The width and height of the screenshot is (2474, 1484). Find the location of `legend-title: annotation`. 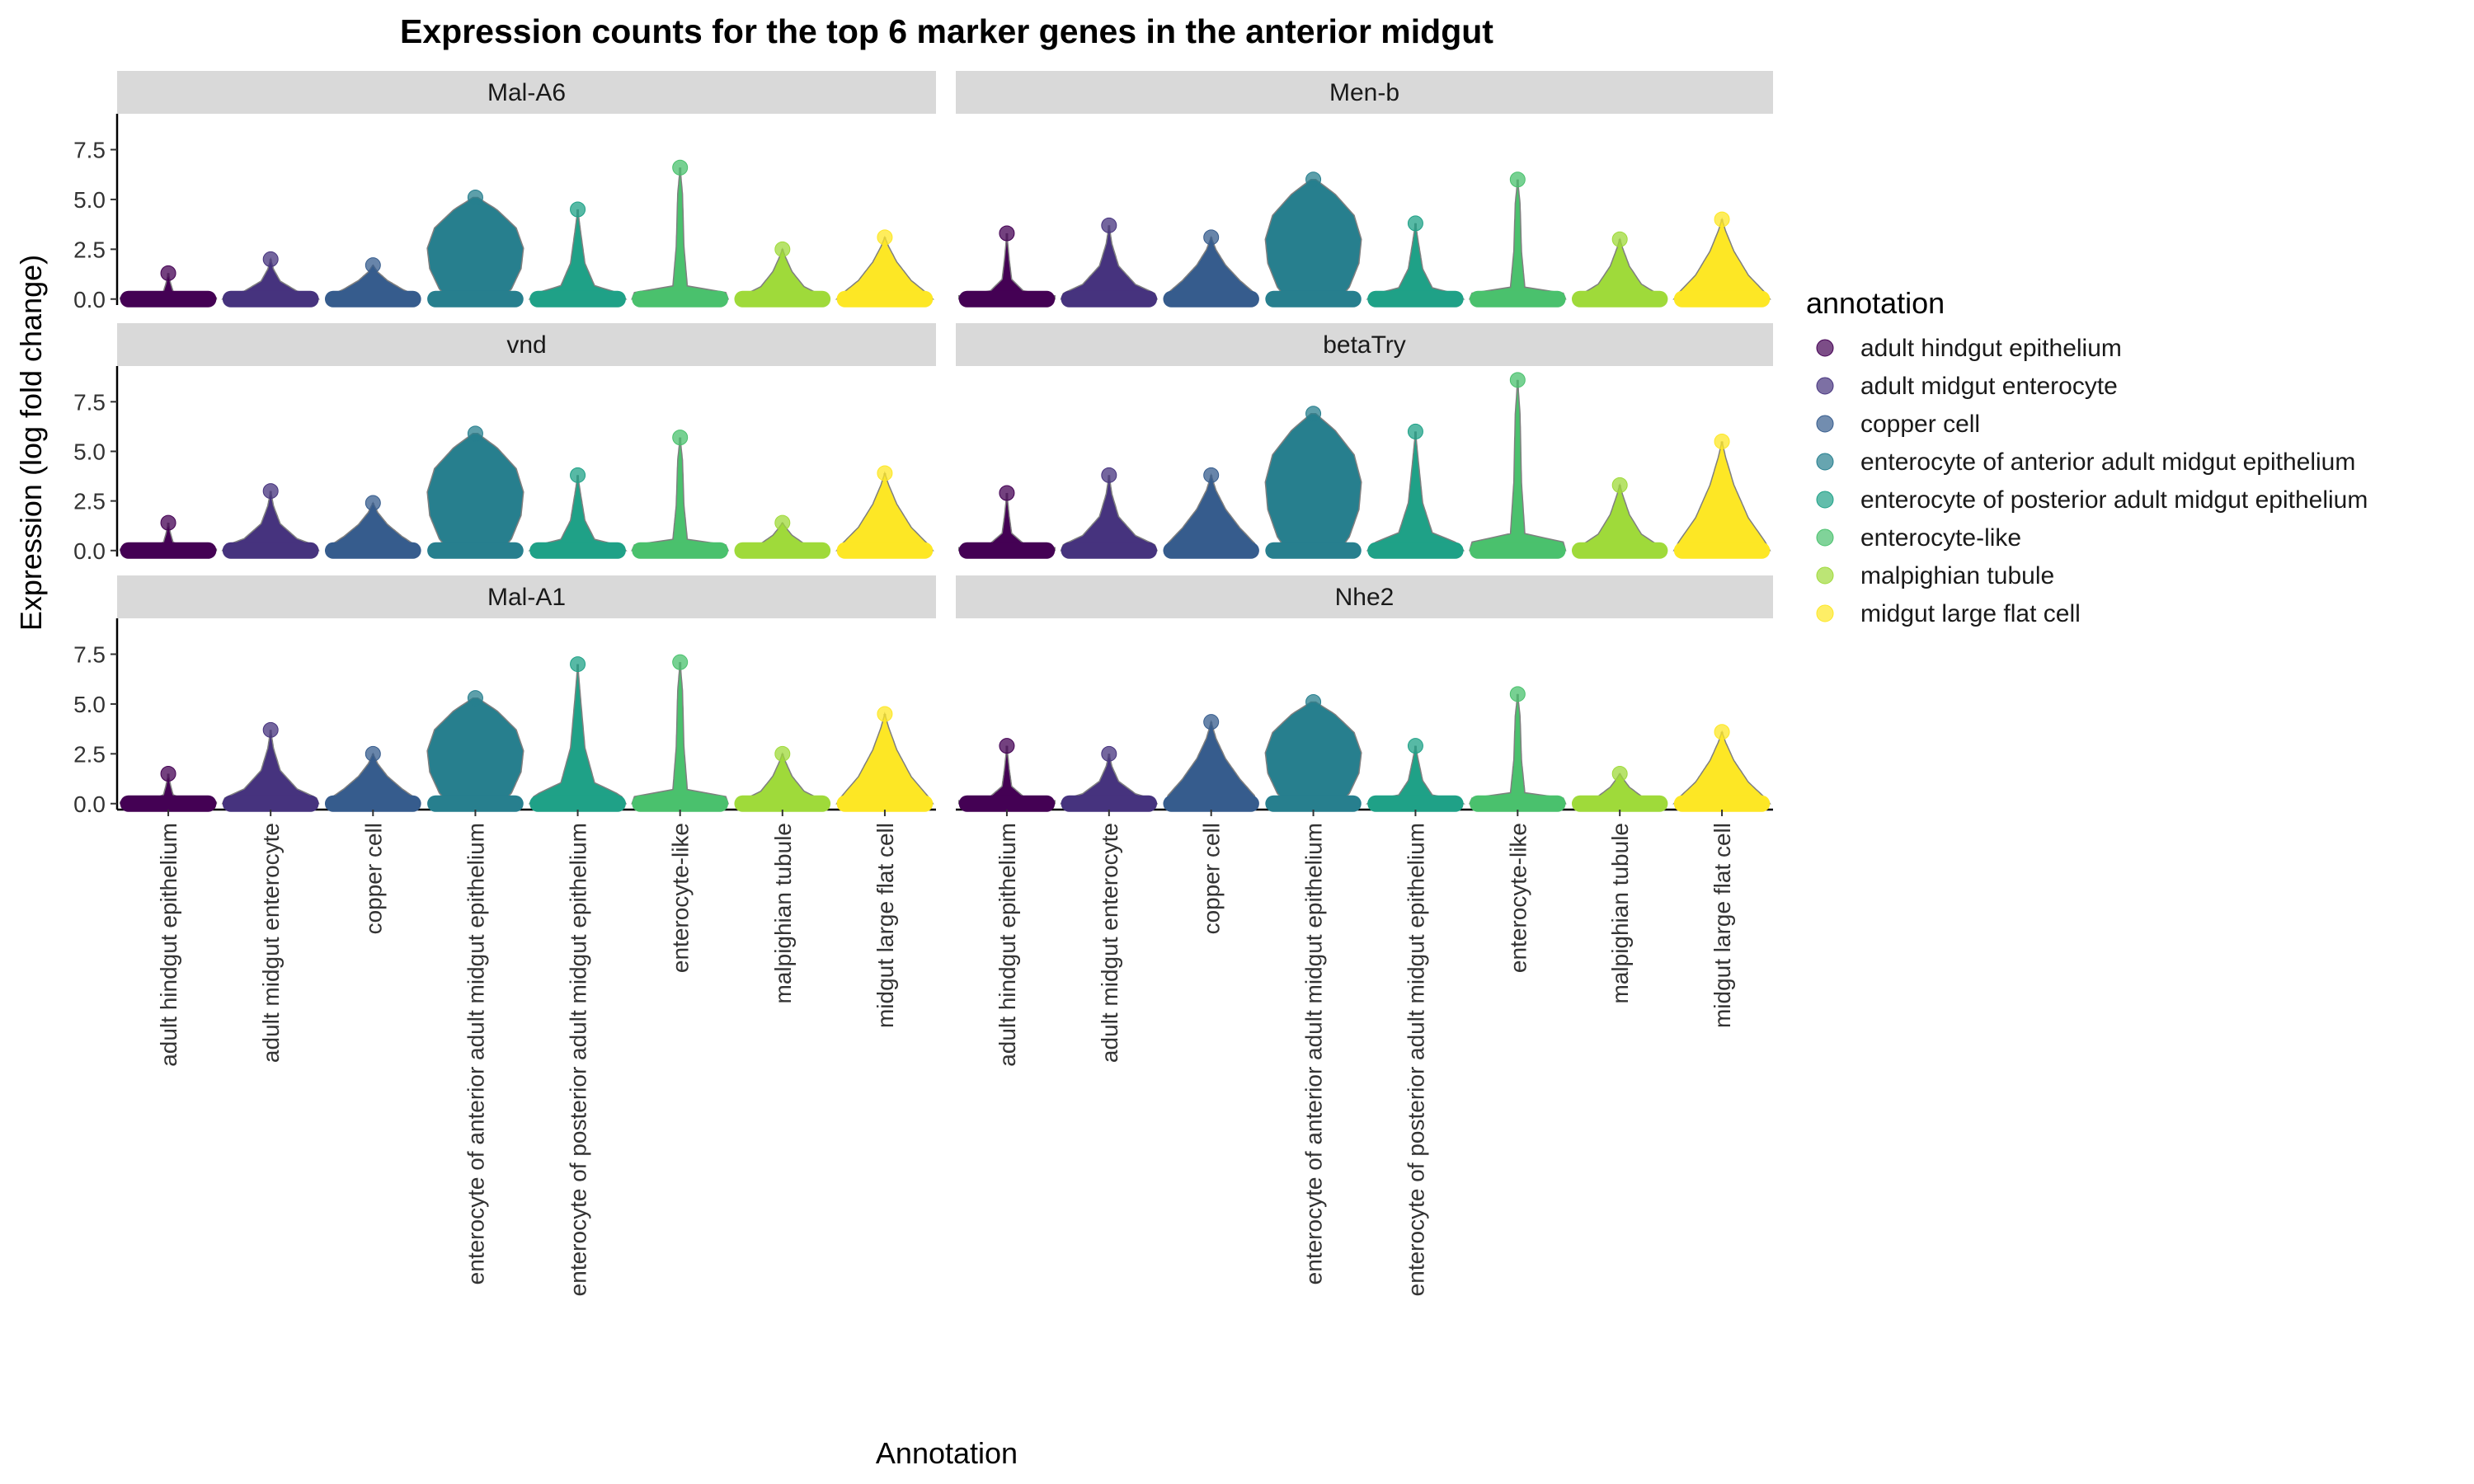

legend-title: annotation is located at coordinates (1875, 303).